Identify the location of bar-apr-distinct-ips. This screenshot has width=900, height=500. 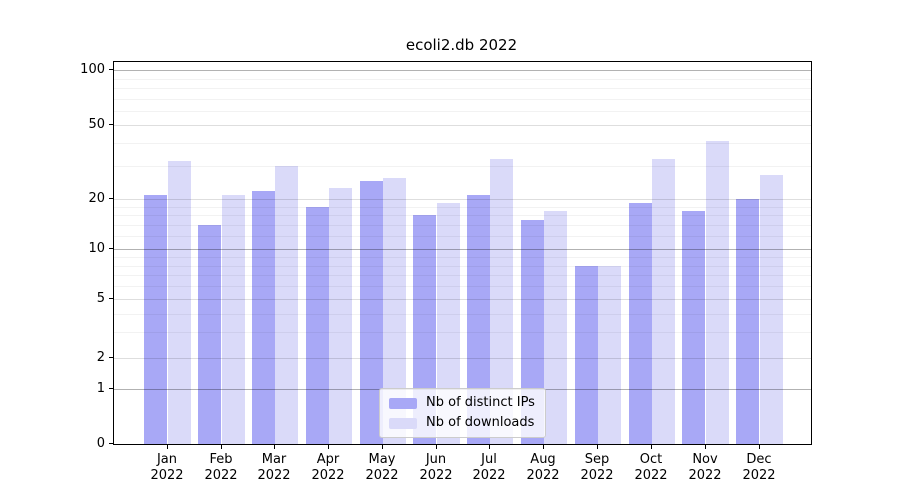
(317, 325).